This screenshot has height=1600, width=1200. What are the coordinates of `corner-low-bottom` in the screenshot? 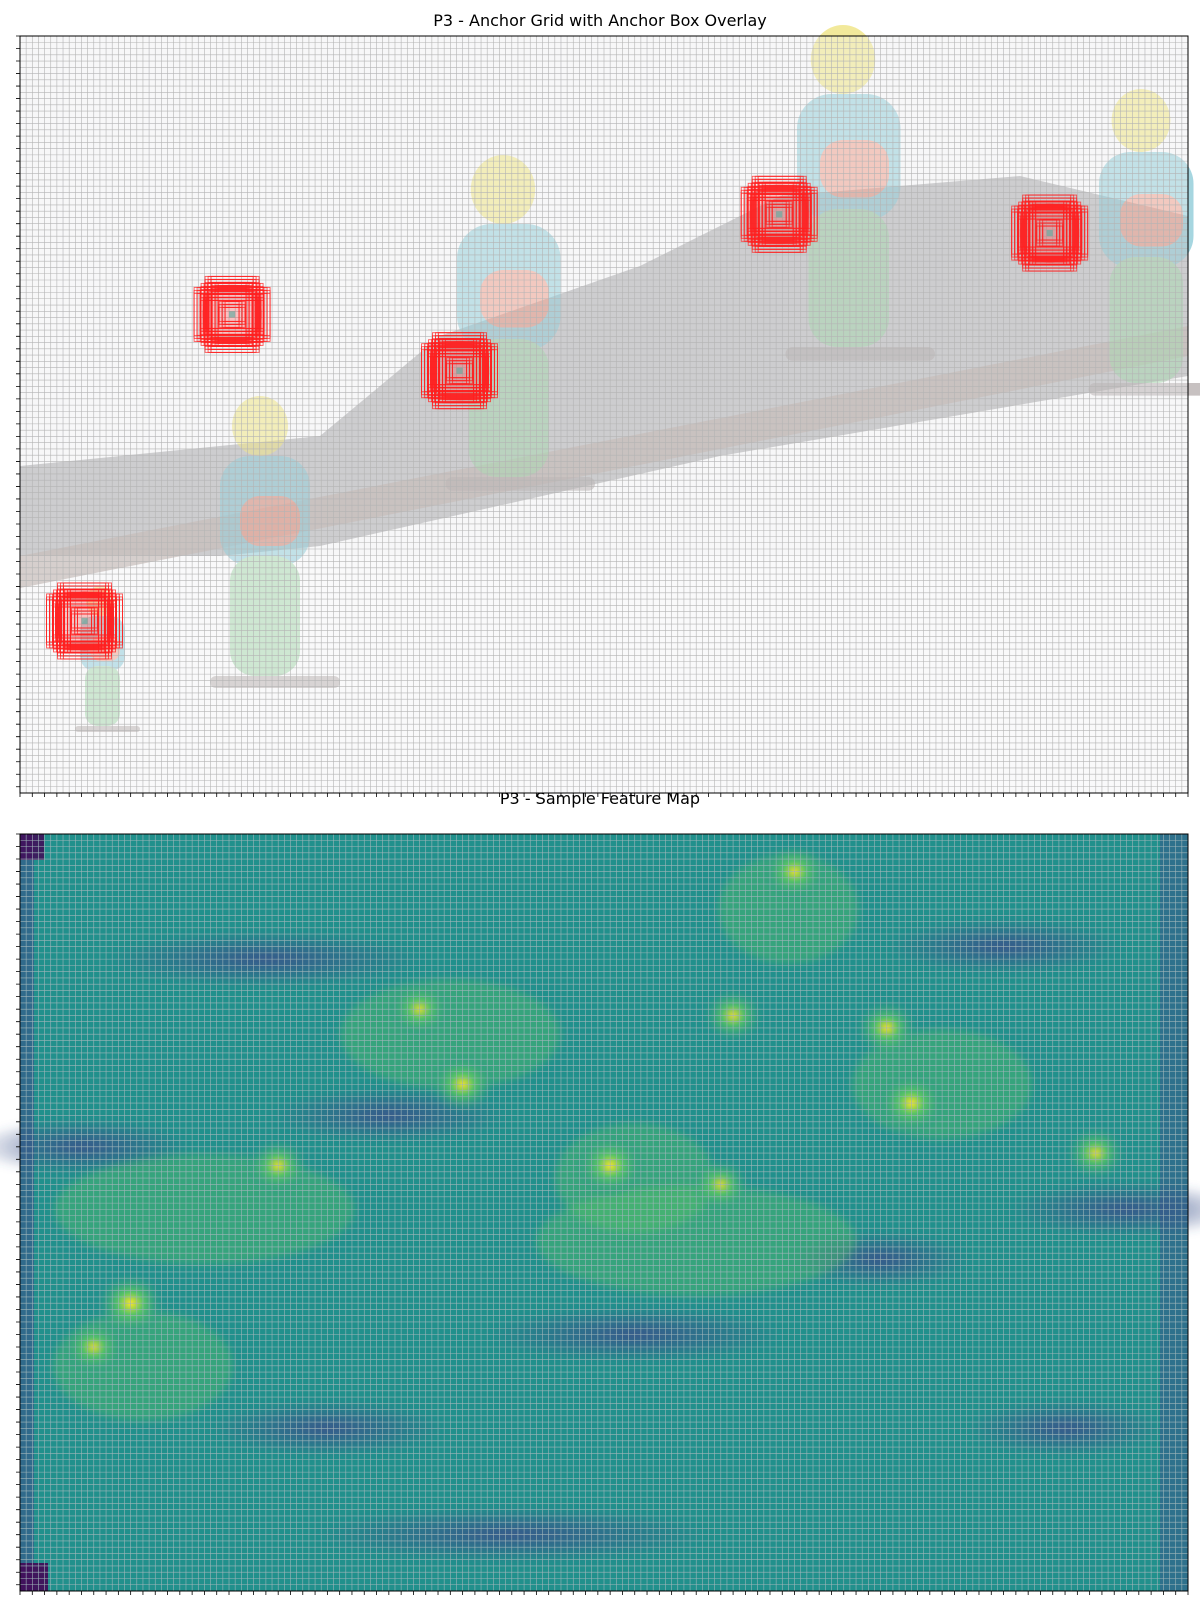 It's located at (34, 1577).